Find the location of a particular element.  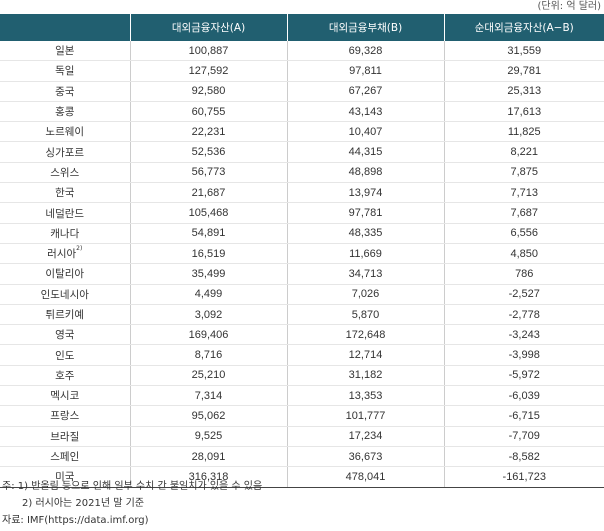

country-cell: 홍콩 is located at coordinates (65, 112).